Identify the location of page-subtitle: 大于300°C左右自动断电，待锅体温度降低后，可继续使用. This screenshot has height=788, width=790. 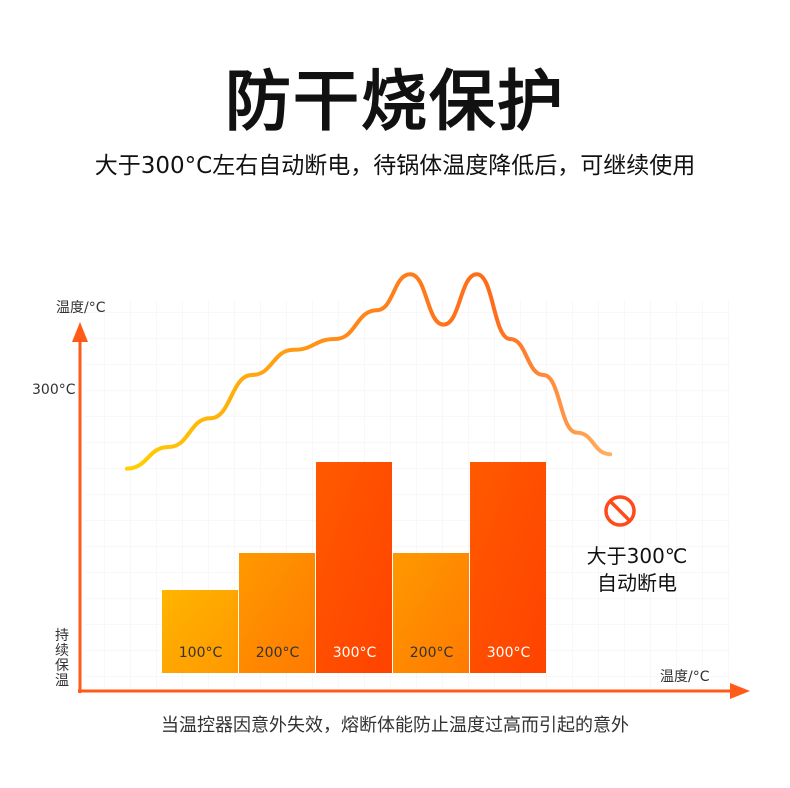
(395, 166).